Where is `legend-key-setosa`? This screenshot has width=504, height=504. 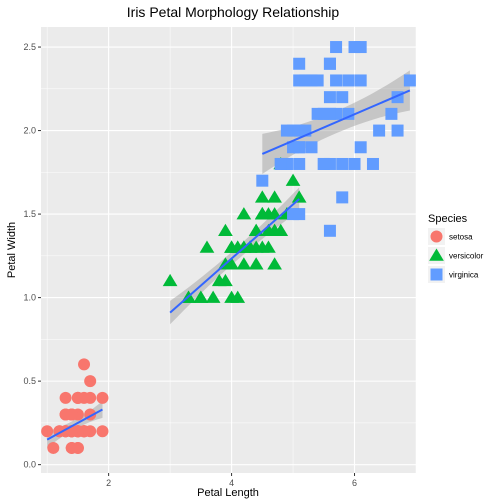 legend-key-setosa is located at coordinates (436, 236).